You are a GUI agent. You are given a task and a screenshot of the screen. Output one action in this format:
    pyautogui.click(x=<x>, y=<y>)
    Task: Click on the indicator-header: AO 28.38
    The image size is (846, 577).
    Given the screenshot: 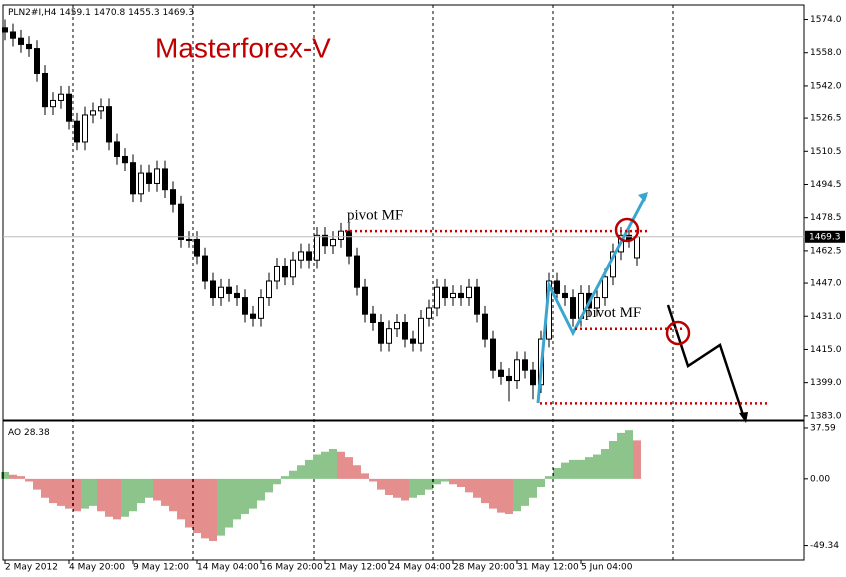 What is the action you would take?
    pyautogui.click(x=29, y=433)
    